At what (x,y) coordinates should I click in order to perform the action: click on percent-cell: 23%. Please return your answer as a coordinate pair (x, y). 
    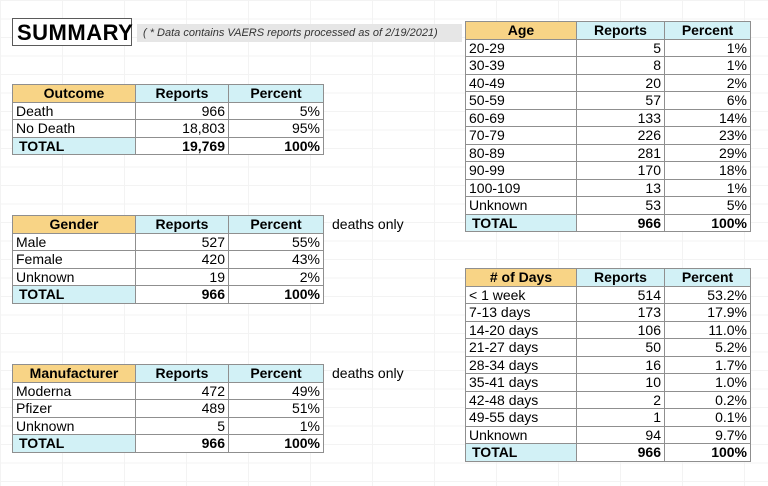
    Looking at the image, I should click on (707, 135).